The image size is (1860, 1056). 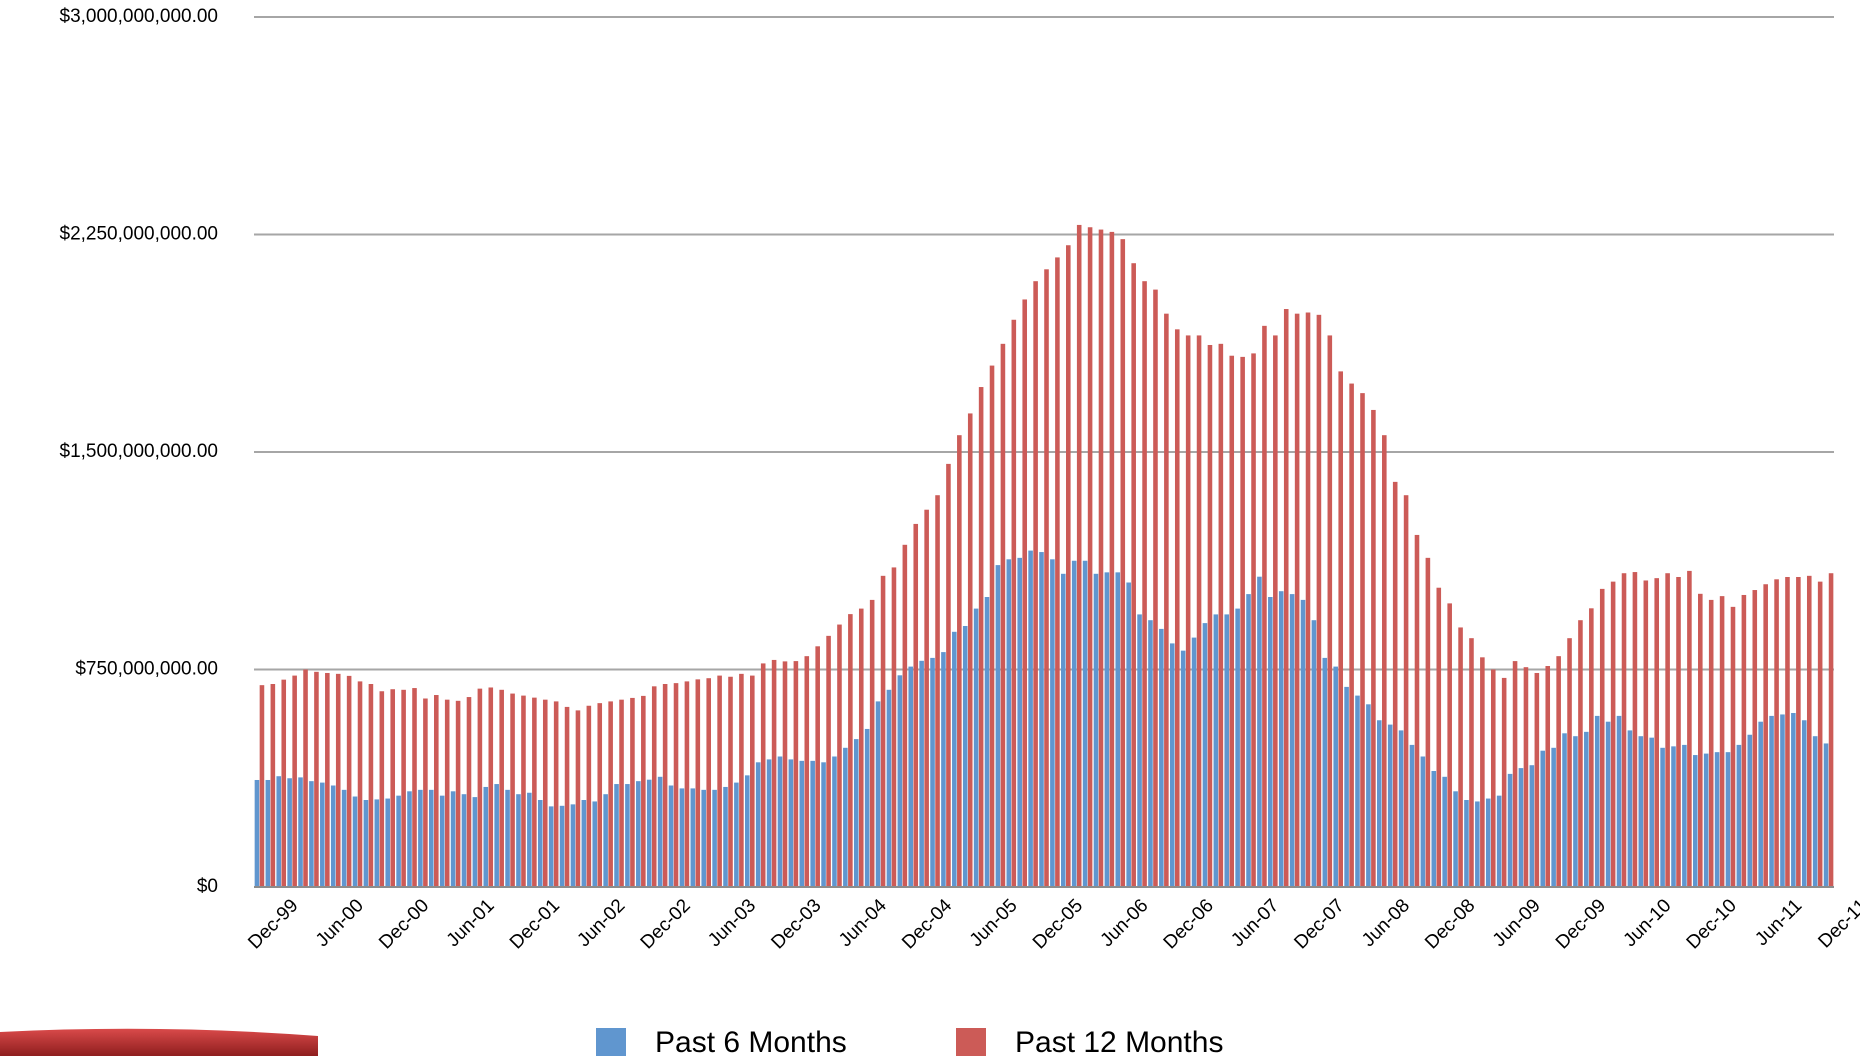 What do you see at coordinates (471, 923) in the screenshot?
I see `x-tick-label: Jun-01` at bounding box center [471, 923].